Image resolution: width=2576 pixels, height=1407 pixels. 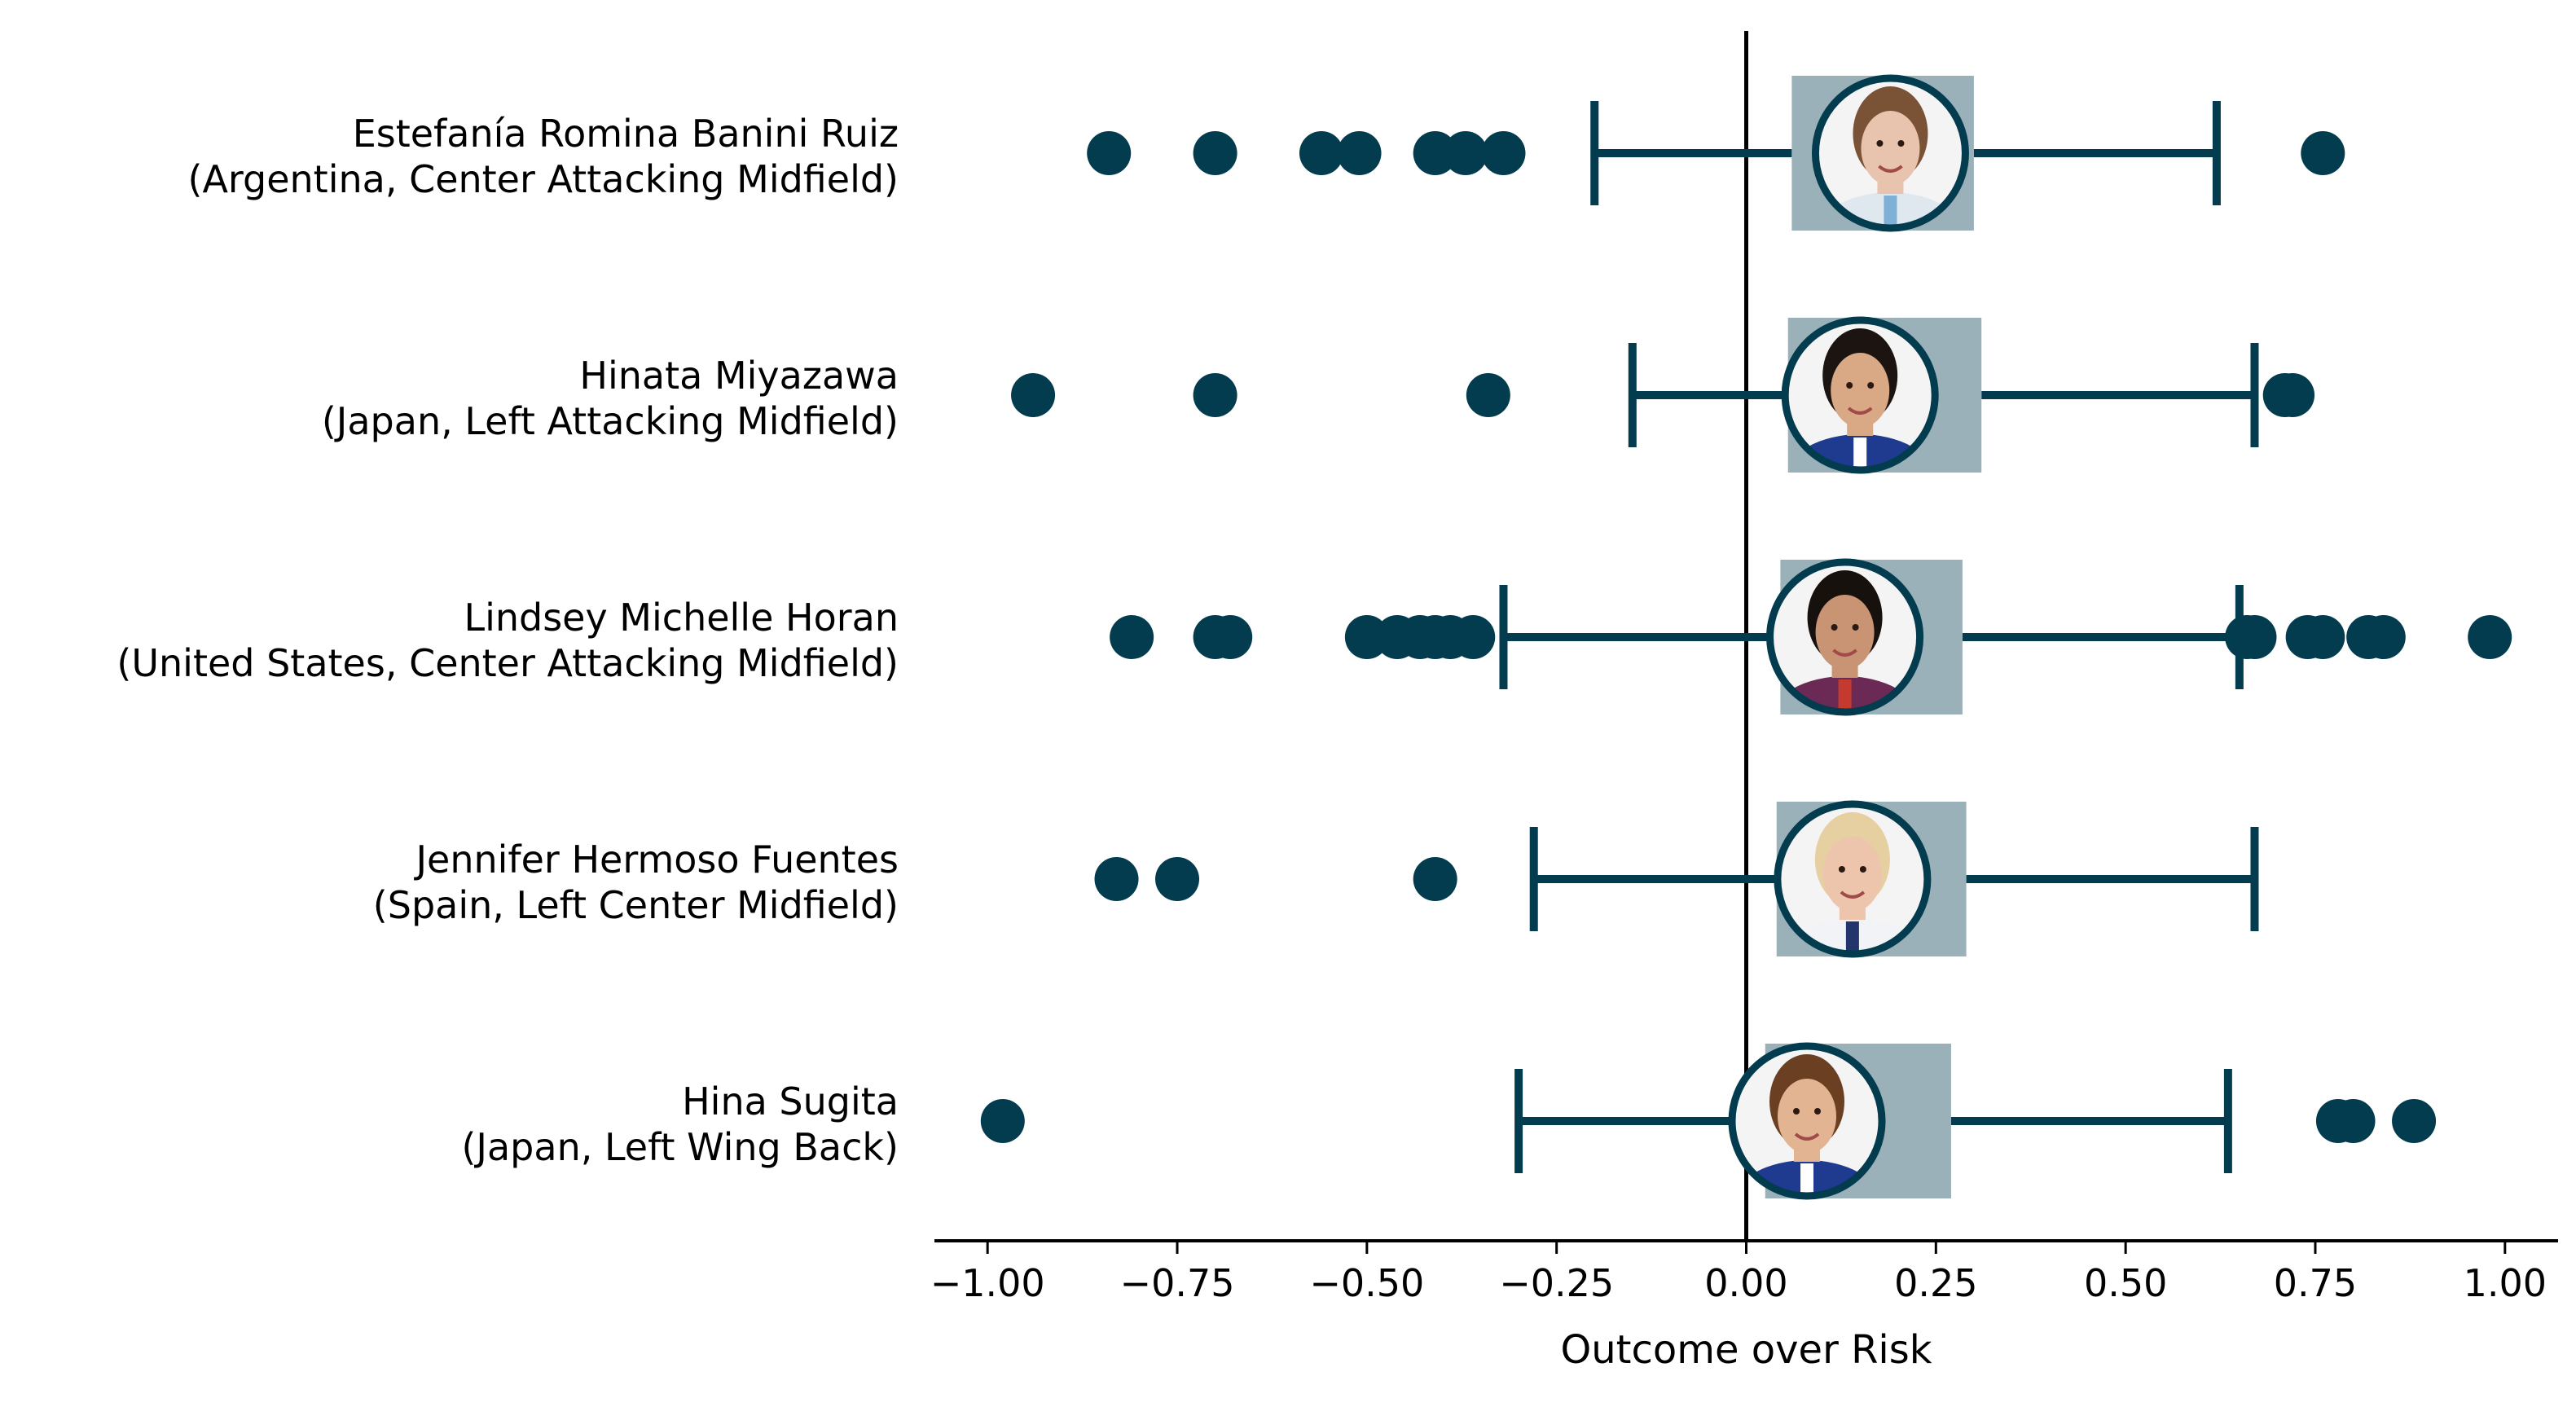 What do you see at coordinates (636, 905) in the screenshot?
I see `player-detail-label: (Spain, Left Center Midfield)` at bounding box center [636, 905].